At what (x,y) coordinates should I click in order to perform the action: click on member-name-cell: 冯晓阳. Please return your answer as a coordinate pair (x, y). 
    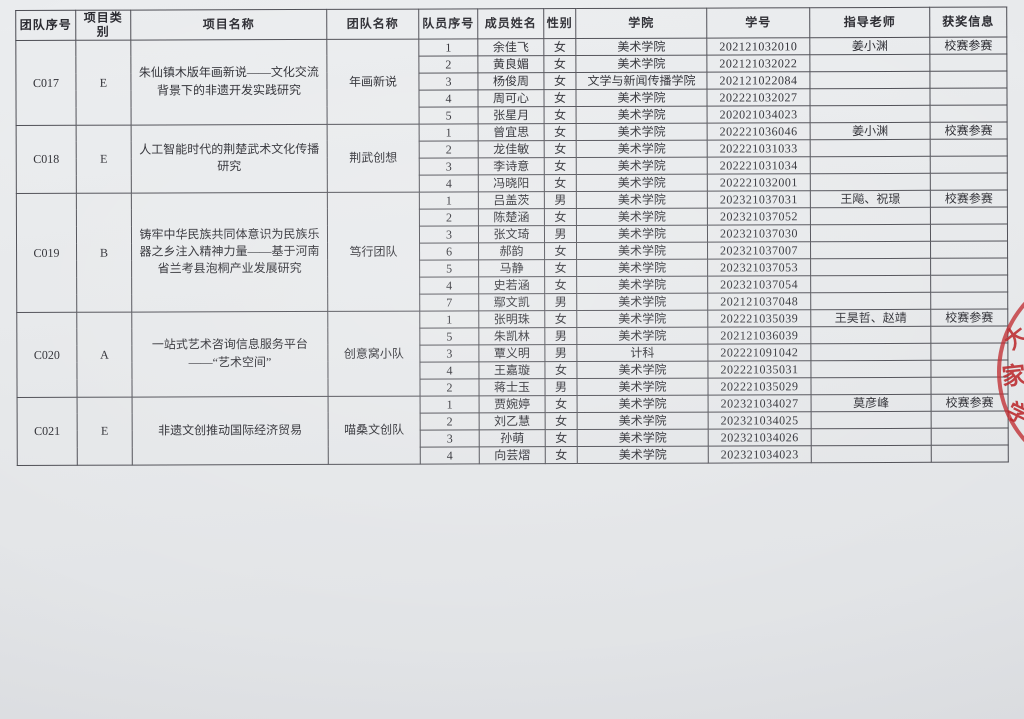
    Looking at the image, I should click on (511, 183).